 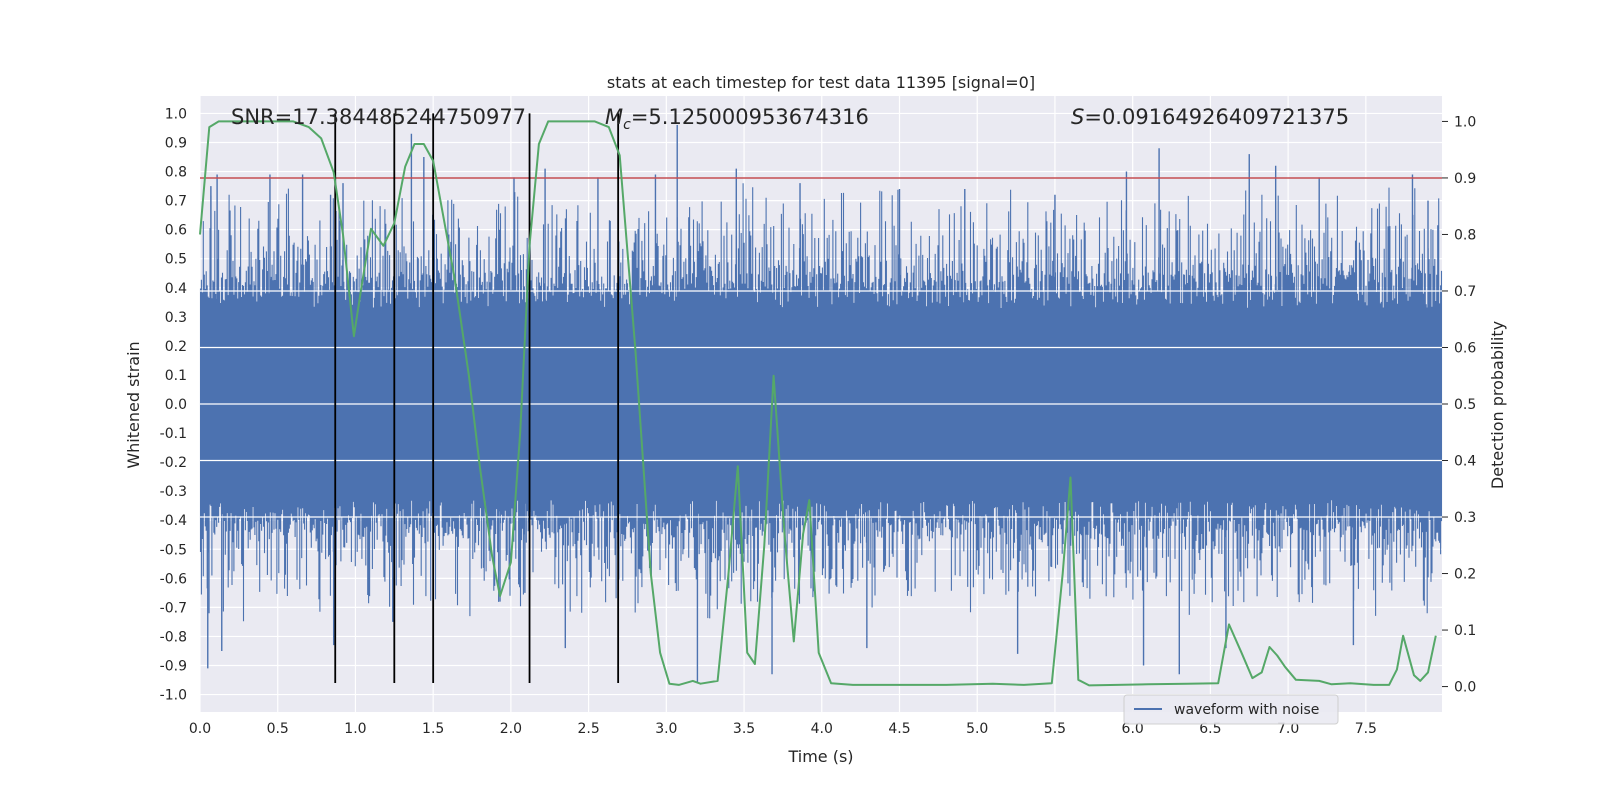 What do you see at coordinates (176, 231) in the screenshot?
I see `y-left-tick-label: 0.6` at bounding box center [176, 231].